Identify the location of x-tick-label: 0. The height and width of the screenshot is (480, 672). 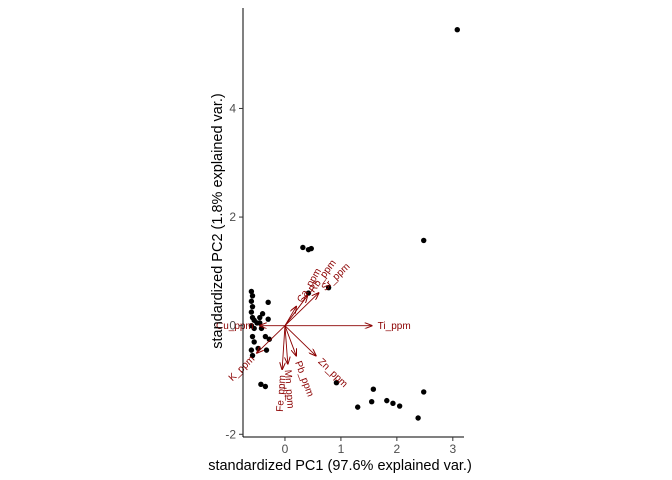
(285, 449).